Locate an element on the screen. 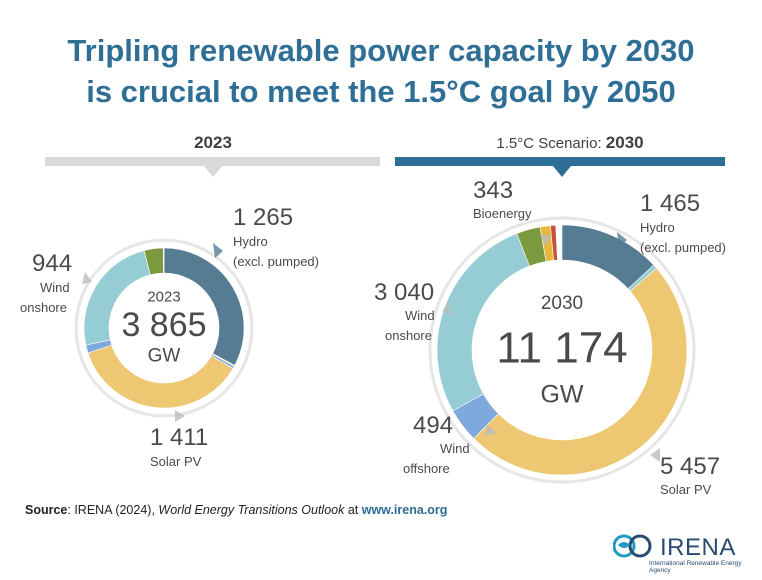 The height and width of the screenshot is (580, 762). header-bar-right is located at coordinates (560, 161).